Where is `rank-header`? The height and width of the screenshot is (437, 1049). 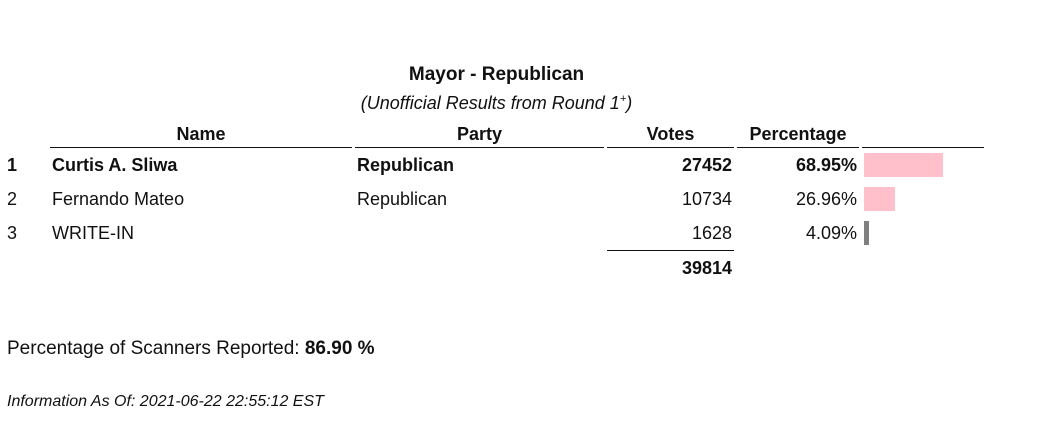
rank-header is located at coordinates (25, 135).